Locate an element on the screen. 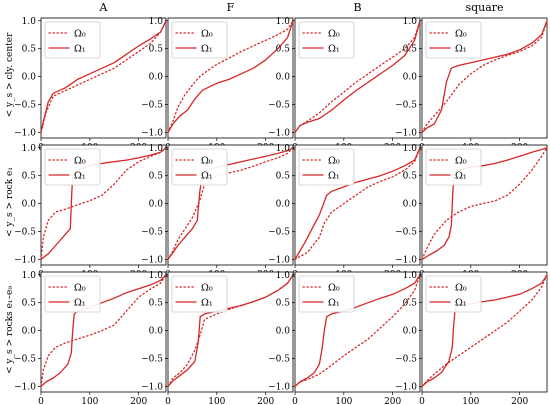 The image size is (550, 405). panel-r2-c3: −1.0 −0.5 0.0 0.5 1.0 0 100 200 Ω₀ Ω₁ is located at coordinates (471, 338).